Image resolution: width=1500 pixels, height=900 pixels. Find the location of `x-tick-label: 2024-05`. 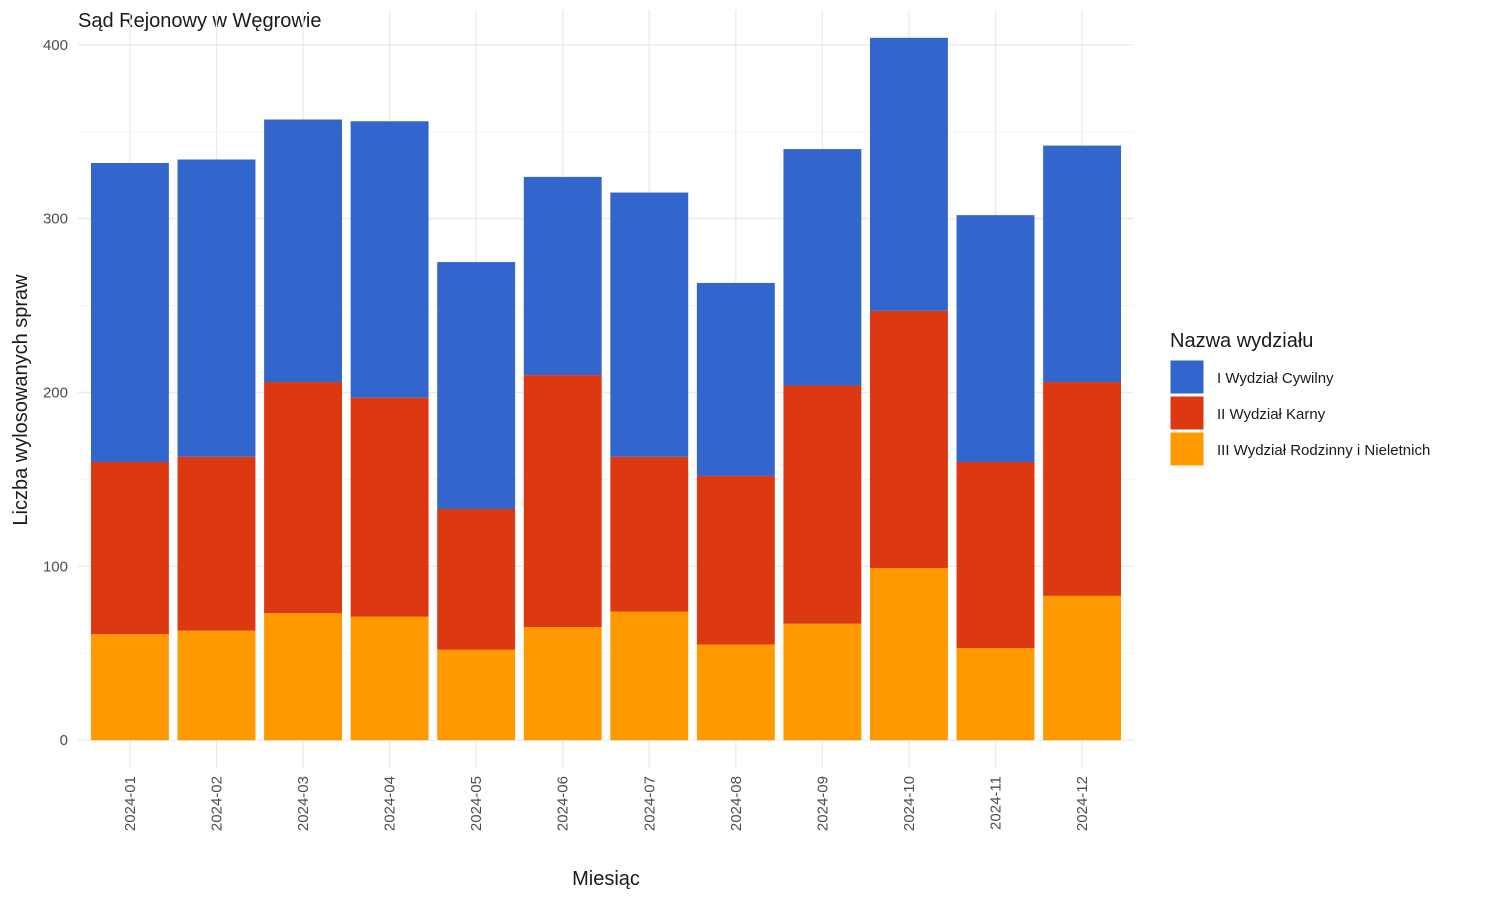

x-tick-label: 2024-05 is located at coordinates (476, 803).